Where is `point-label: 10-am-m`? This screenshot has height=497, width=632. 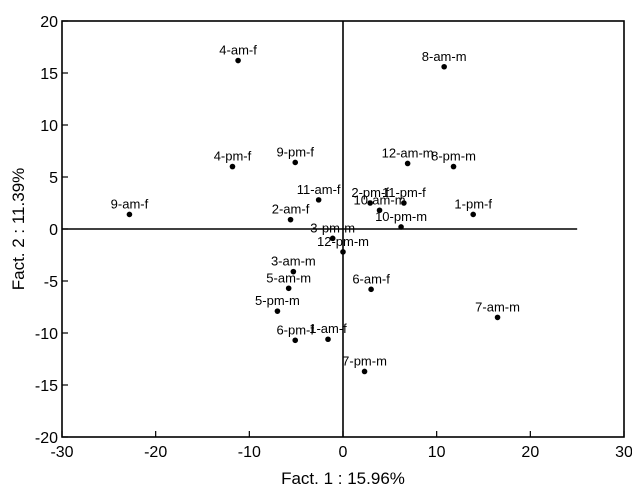 point-label: 10-am-m is located at coordinates (380, 199).